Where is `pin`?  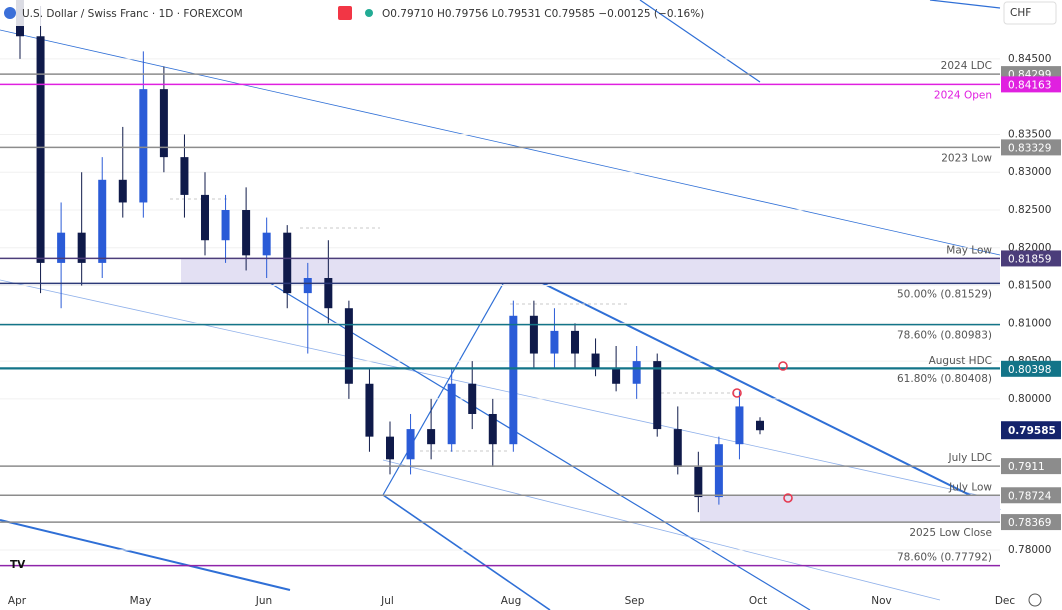 pin is located at coordinates (345, 13).